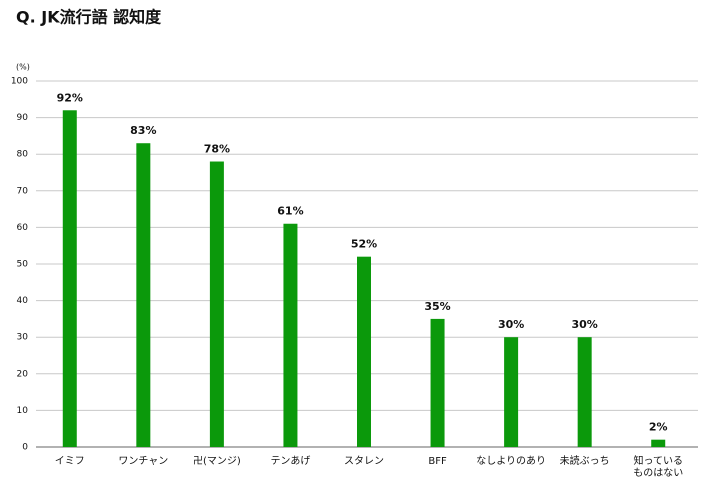 The height and width of the screenshot is (489, 716). Describe the element at coordinates (70, 461) in the screenshot. I see `x-tick-label: イミフ` at that location.